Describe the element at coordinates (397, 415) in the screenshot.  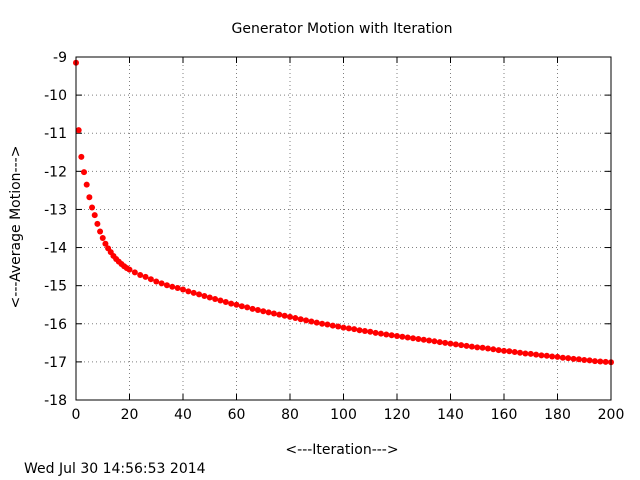
I see `x-tick-label: 120` at that location.